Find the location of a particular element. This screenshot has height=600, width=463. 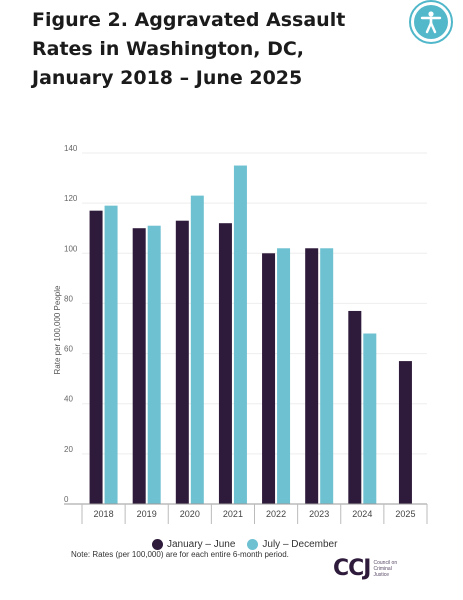

bar-jul-dec-2023 is located at coordinates (327, 376).